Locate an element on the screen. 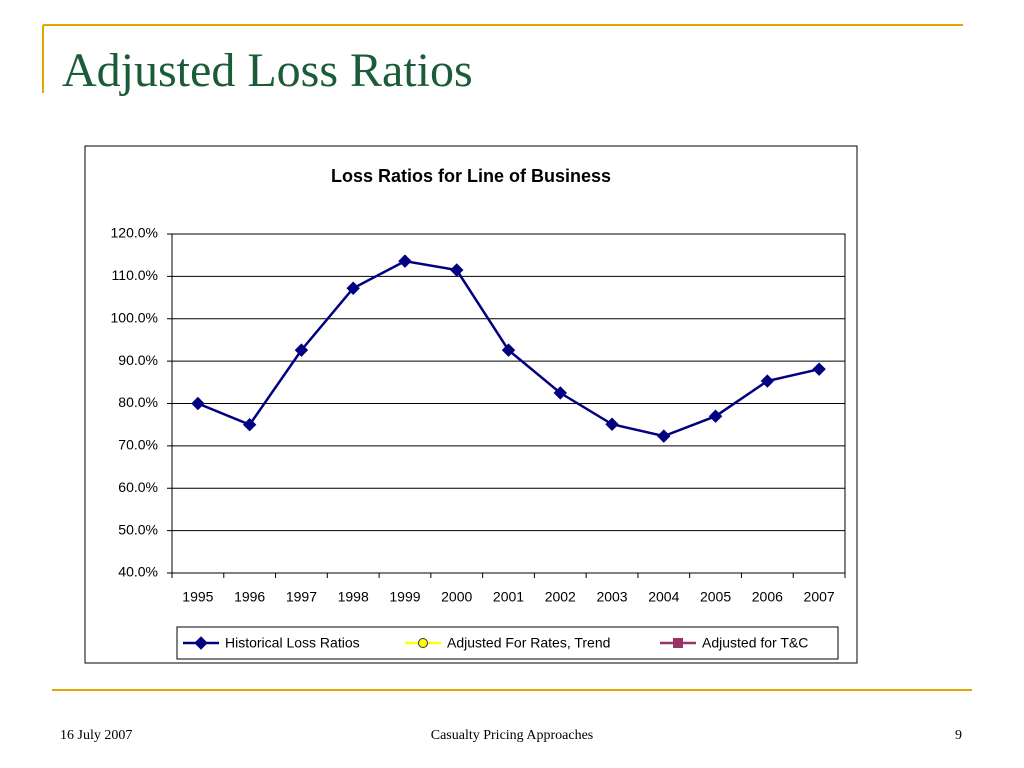 This screenshot has width=1024, height=768. x-tick-label: 2000 is located at coordinates (456, 597).